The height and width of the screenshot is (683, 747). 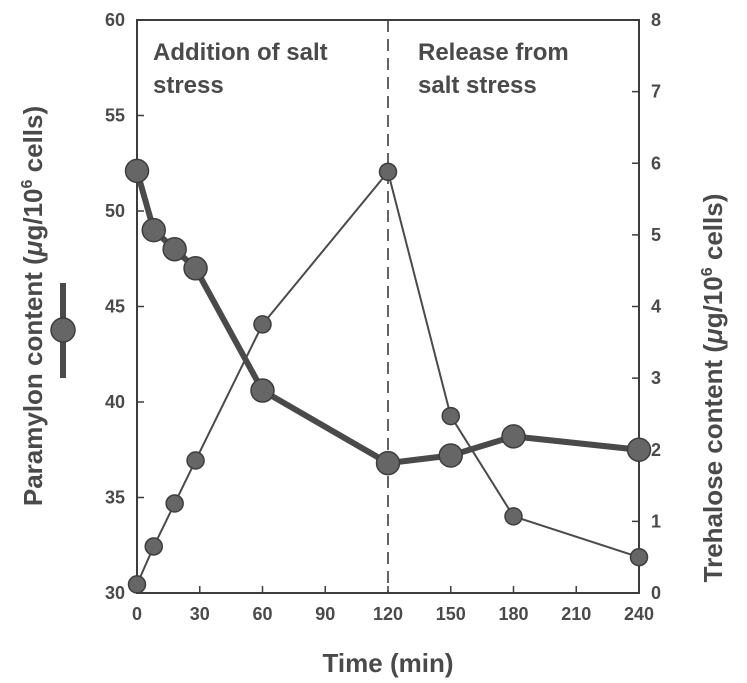 What do you see at coordinates (243, 69) in the screenshot?
I see `annotation-addition: Addition of salt stress` at bounding box center [243, 69].